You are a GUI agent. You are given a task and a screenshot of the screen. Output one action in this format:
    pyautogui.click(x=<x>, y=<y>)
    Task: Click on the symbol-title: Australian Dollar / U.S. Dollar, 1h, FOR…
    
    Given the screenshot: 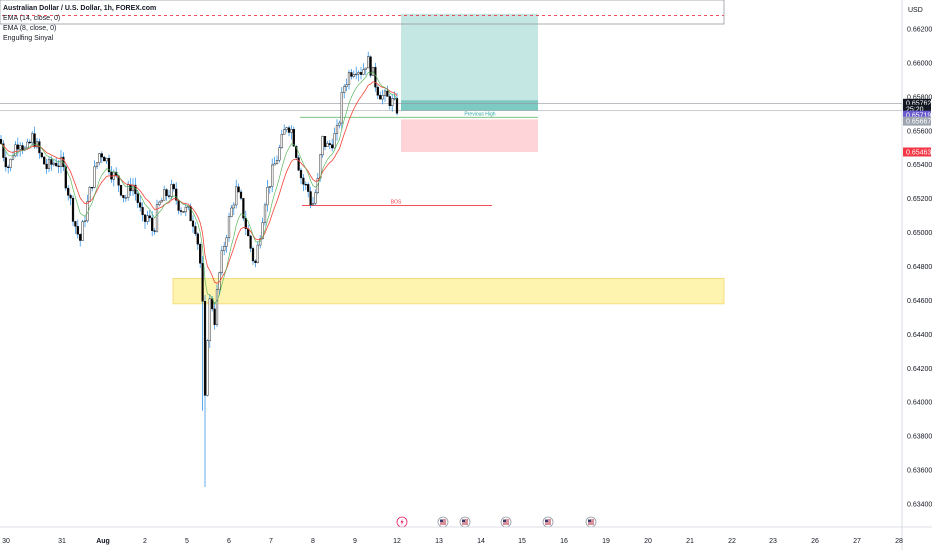 What is the action you would take?
    pyautogui.click(x=80, y=8)
    